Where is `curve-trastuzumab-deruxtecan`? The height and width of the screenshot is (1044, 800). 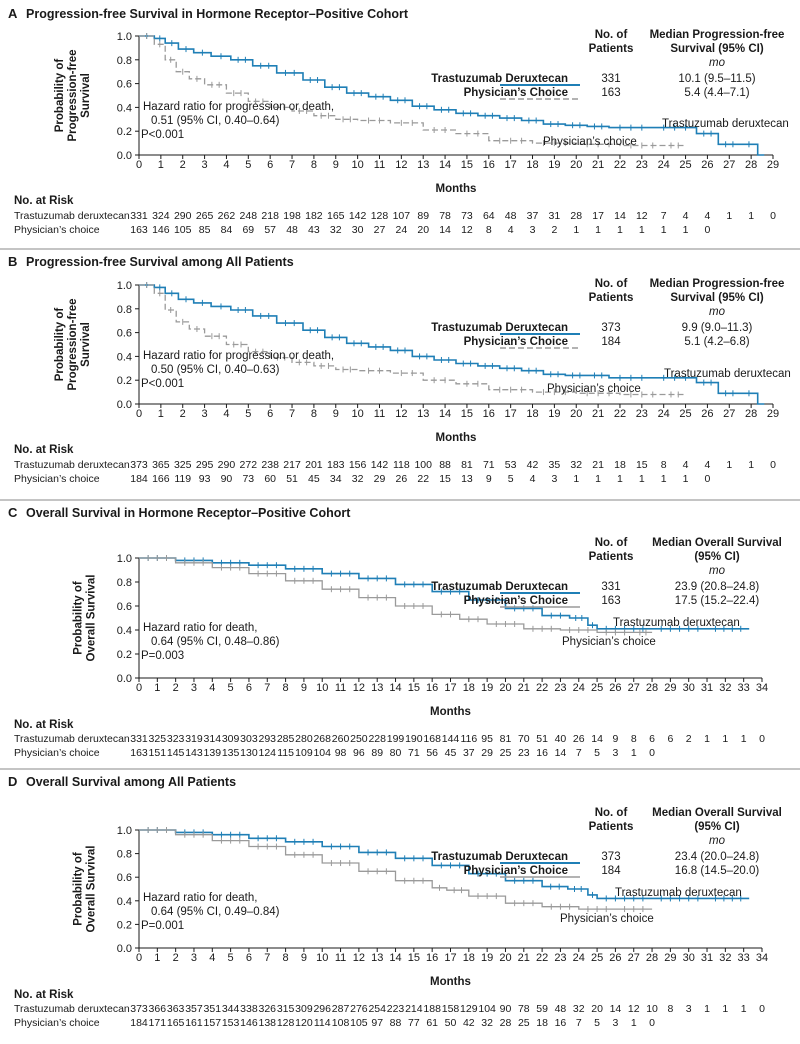
curve-trastuzumab-deruxtecan is located at coordinates (444, 864).